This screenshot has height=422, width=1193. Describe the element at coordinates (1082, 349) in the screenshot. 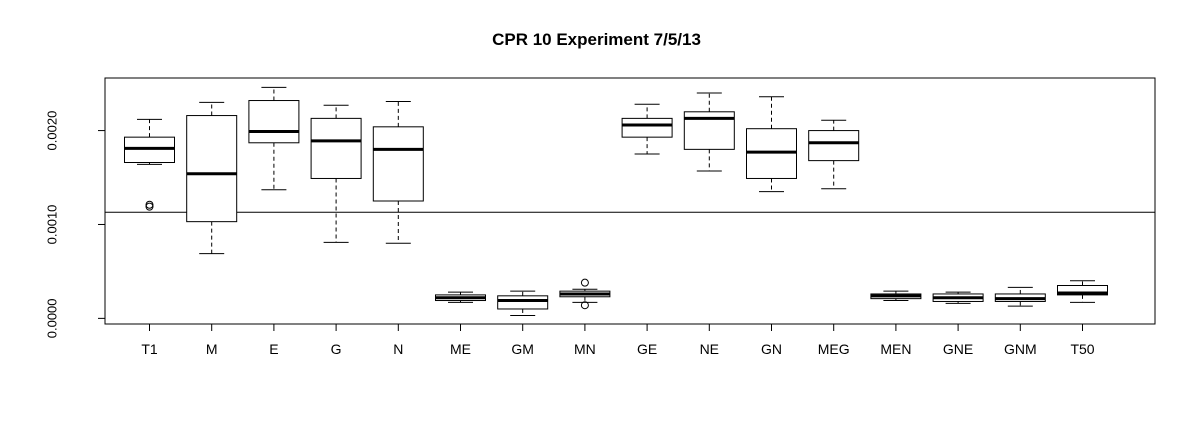

I see `x-tick-label: T50` at that location.